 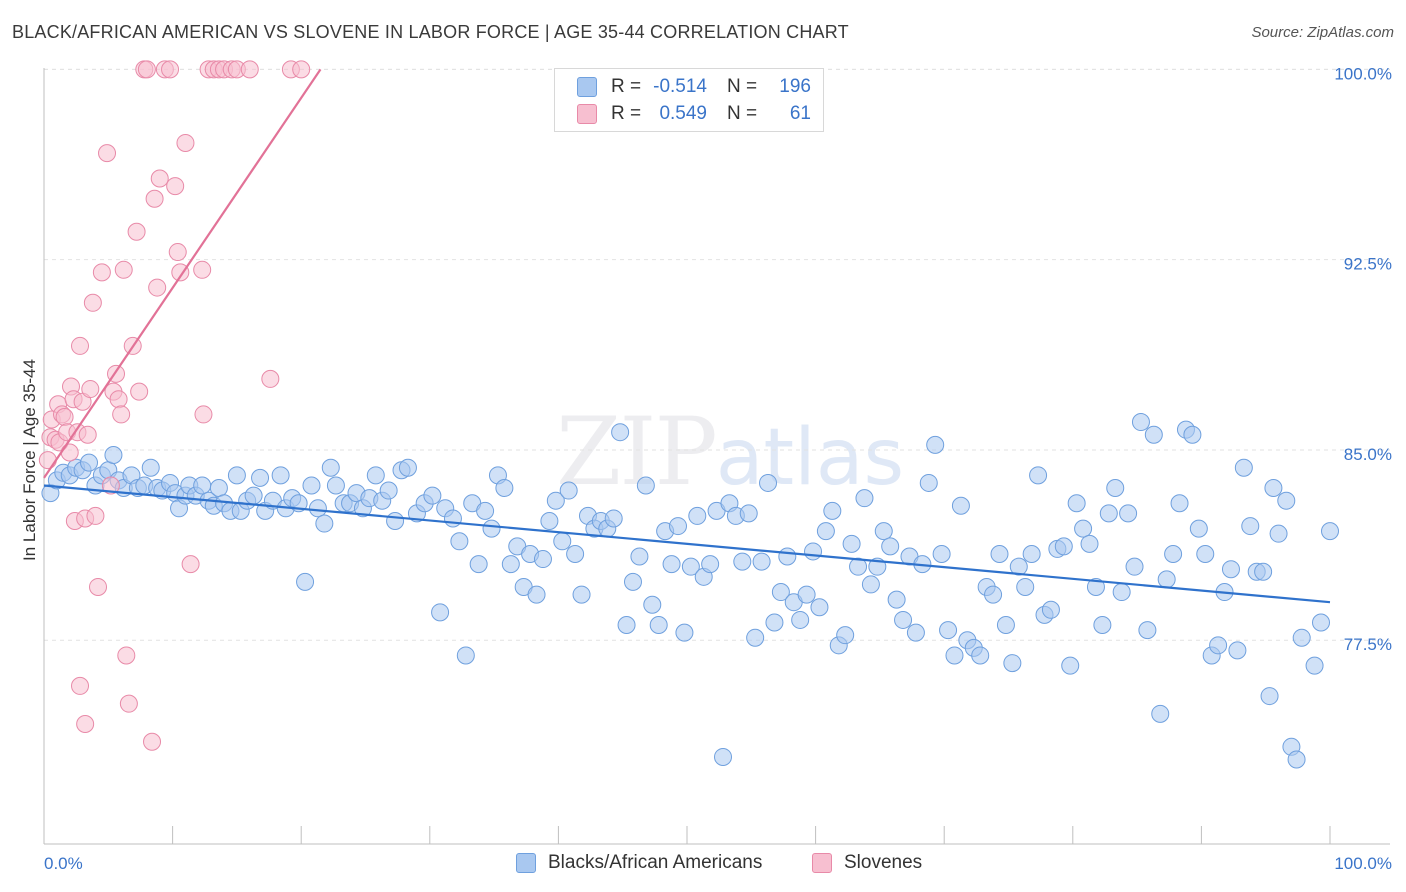 I want to click on x-tick-label-min: 0.0%, so click(x=63, y=863).